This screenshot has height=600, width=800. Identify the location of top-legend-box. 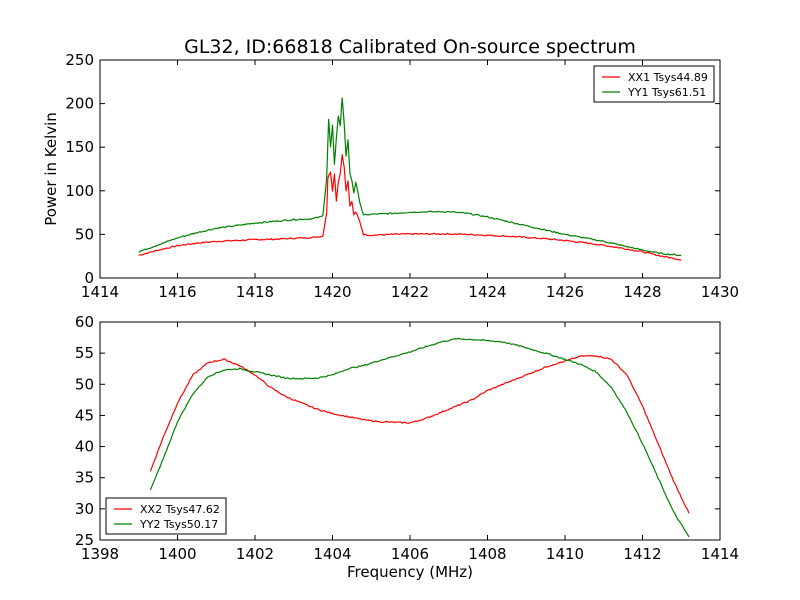
(654, 84).